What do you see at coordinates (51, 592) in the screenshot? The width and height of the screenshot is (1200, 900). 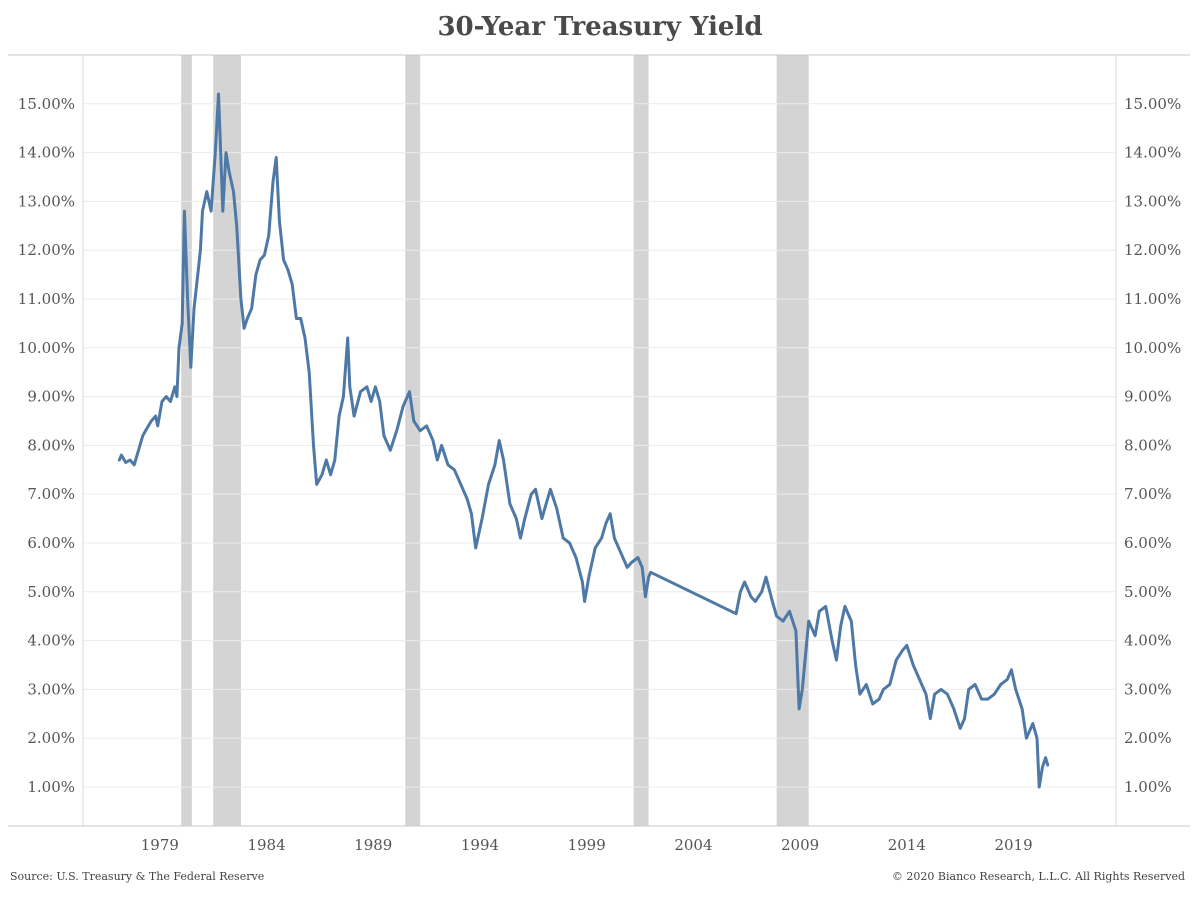 I see `y-tick-label-left: 5.00%` at bounding box center [51, 592].